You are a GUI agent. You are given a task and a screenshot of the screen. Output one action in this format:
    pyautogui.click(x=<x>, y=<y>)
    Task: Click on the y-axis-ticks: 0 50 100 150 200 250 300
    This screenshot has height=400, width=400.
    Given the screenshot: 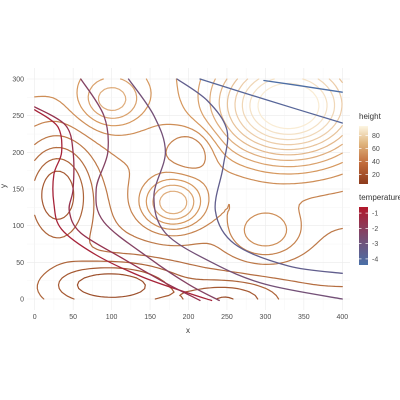 What is the action you would take?
    pyautogui.click(x=18, y=190)
    